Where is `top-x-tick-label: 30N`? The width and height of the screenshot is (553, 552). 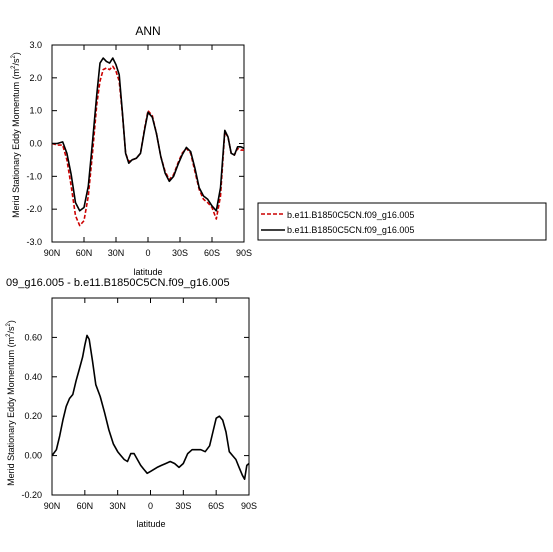
top-x-tick-label: 30N is located at coordinates (116, 253).